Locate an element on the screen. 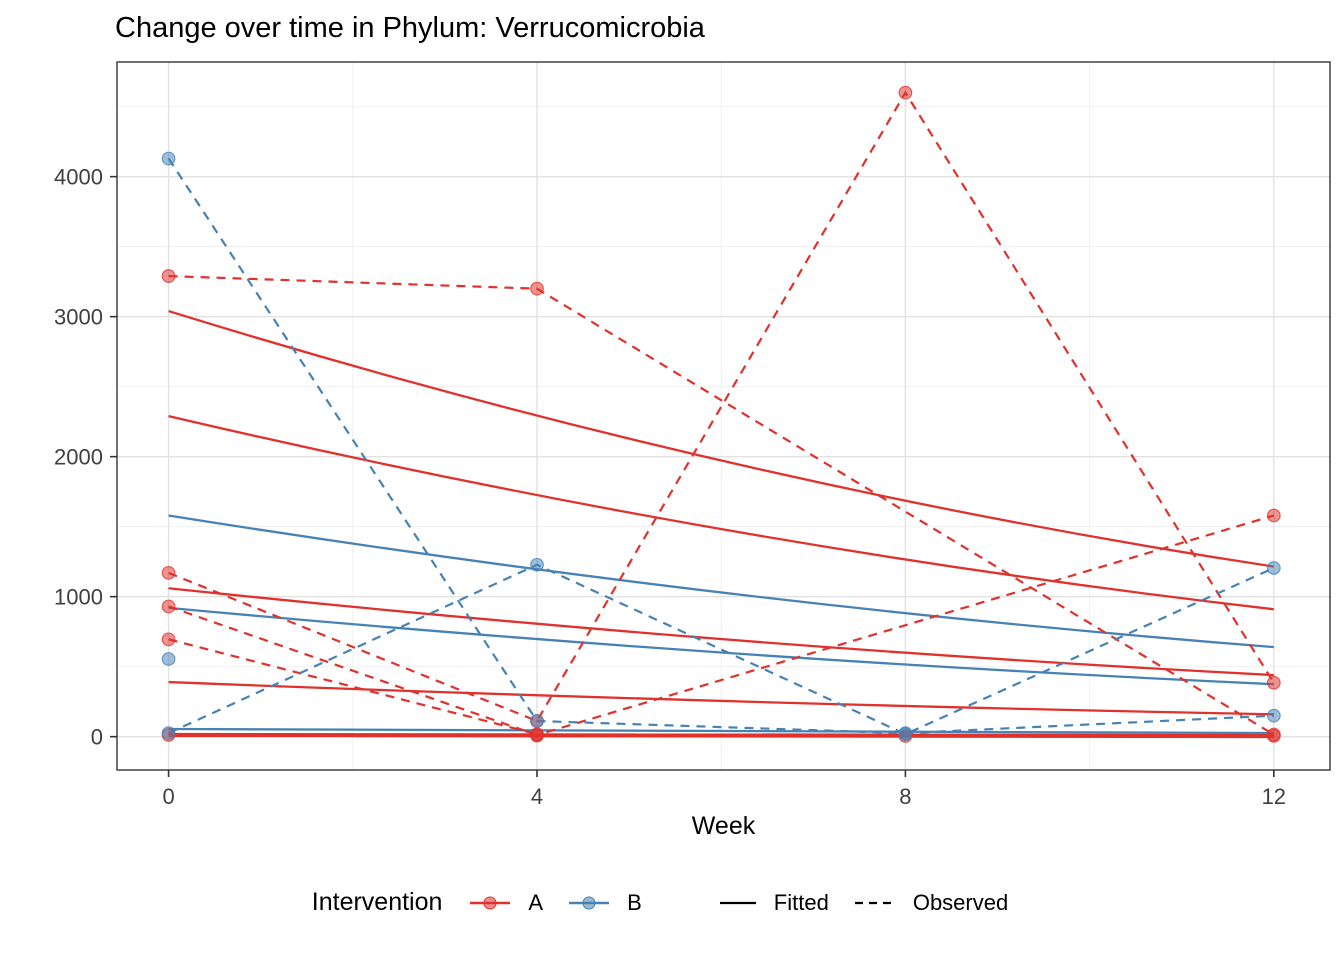 The height and width of the screenshot is (960, 1344). x-tick-label: 8 is located at coordinates (905, 796).